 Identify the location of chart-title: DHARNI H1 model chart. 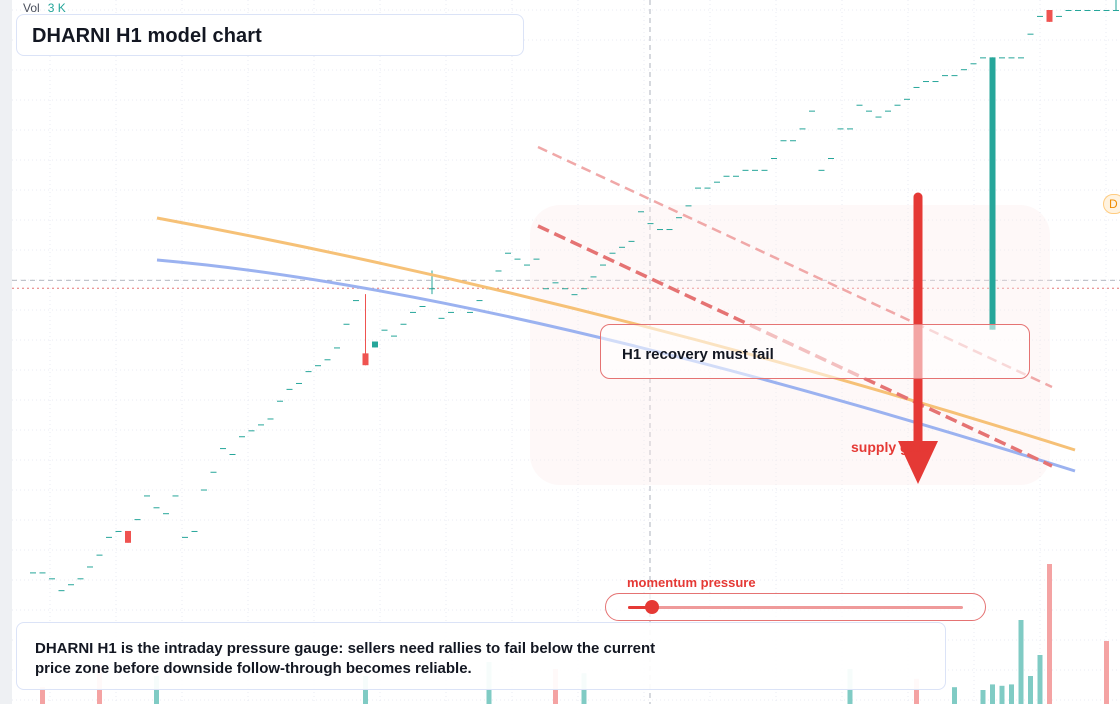
(147, 36).